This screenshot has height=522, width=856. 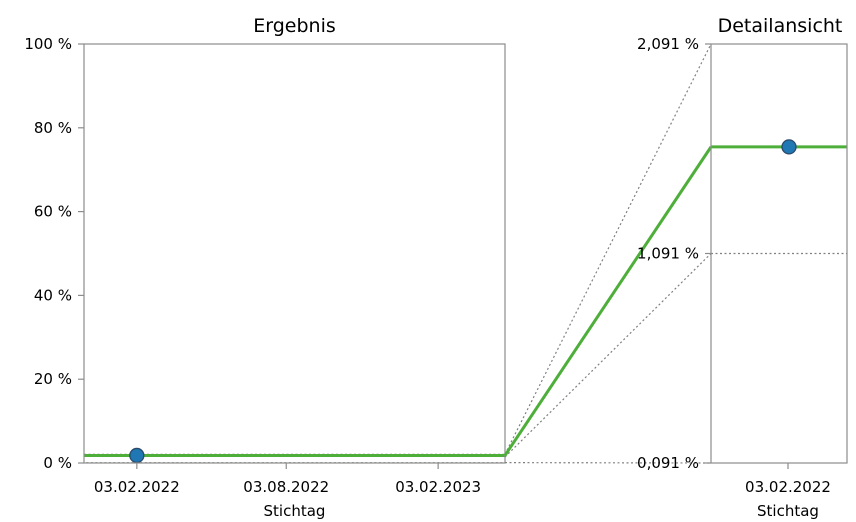 I want to click on y-tick-label: 40 %, so click(x=53, y=295).